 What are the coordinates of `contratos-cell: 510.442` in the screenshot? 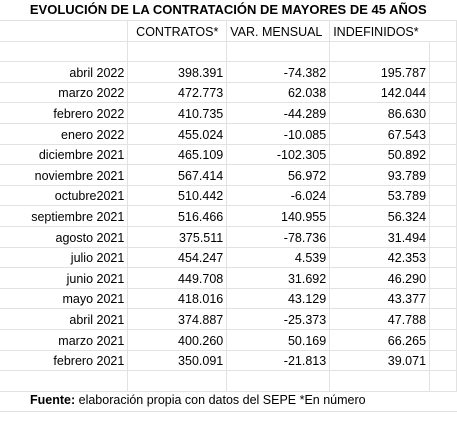 It's located at (177, 196).